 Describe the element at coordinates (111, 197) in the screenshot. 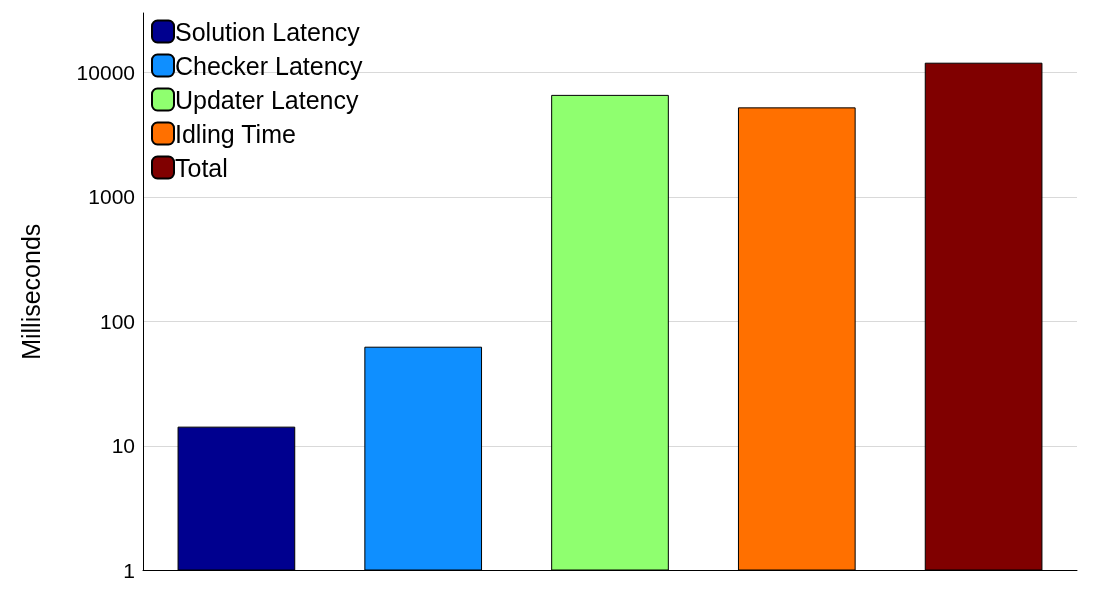

I see `y-tick-label: 1000` at that location.